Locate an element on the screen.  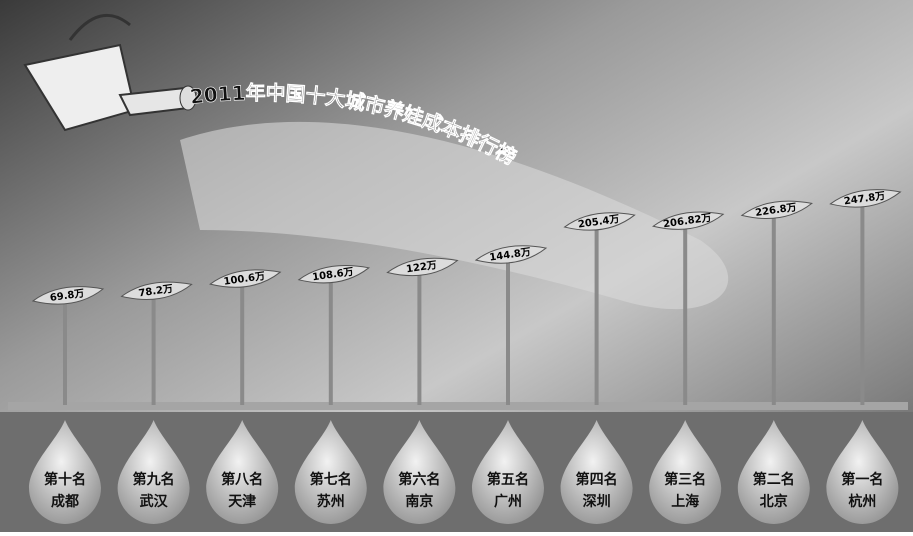
city-label: 杭州 is located at coordinates (862, 501).